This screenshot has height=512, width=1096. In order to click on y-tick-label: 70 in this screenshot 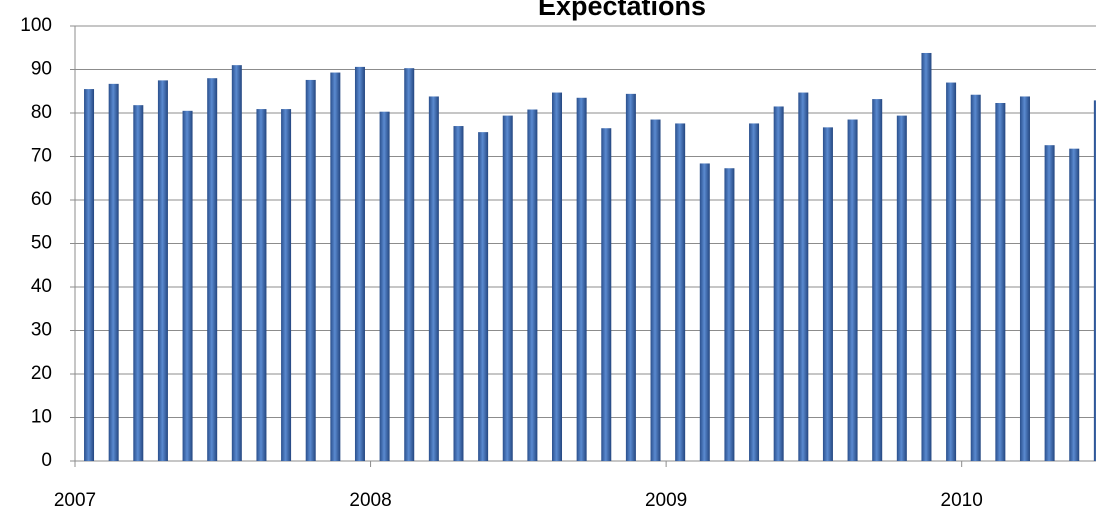, I will do `click(41, 156)`.